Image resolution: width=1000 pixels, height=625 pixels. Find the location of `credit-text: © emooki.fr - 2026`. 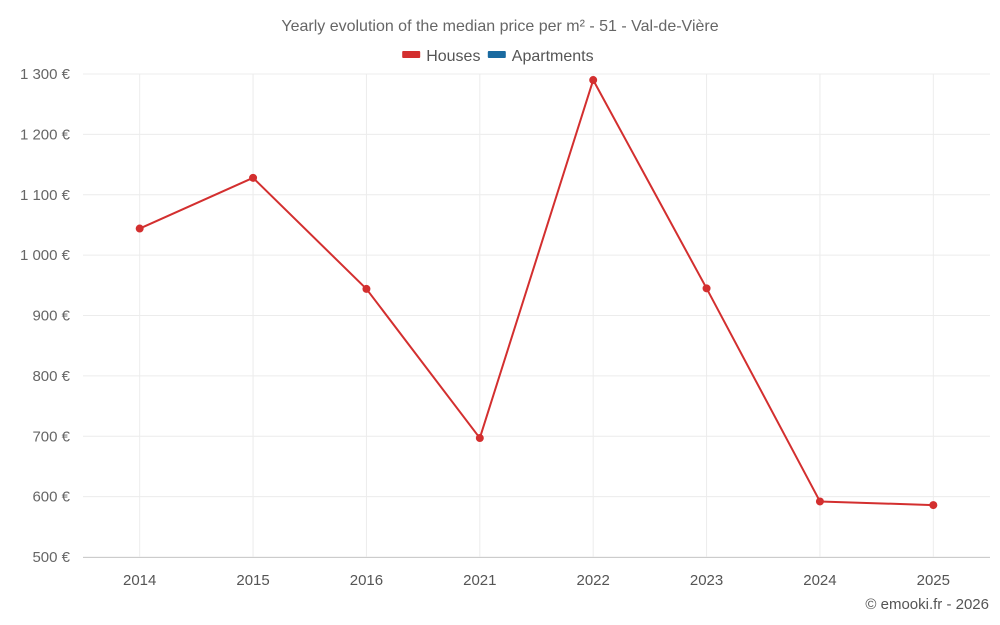

credit-text: © emooki.fr - 2026 is located at coordinates (927, 604).